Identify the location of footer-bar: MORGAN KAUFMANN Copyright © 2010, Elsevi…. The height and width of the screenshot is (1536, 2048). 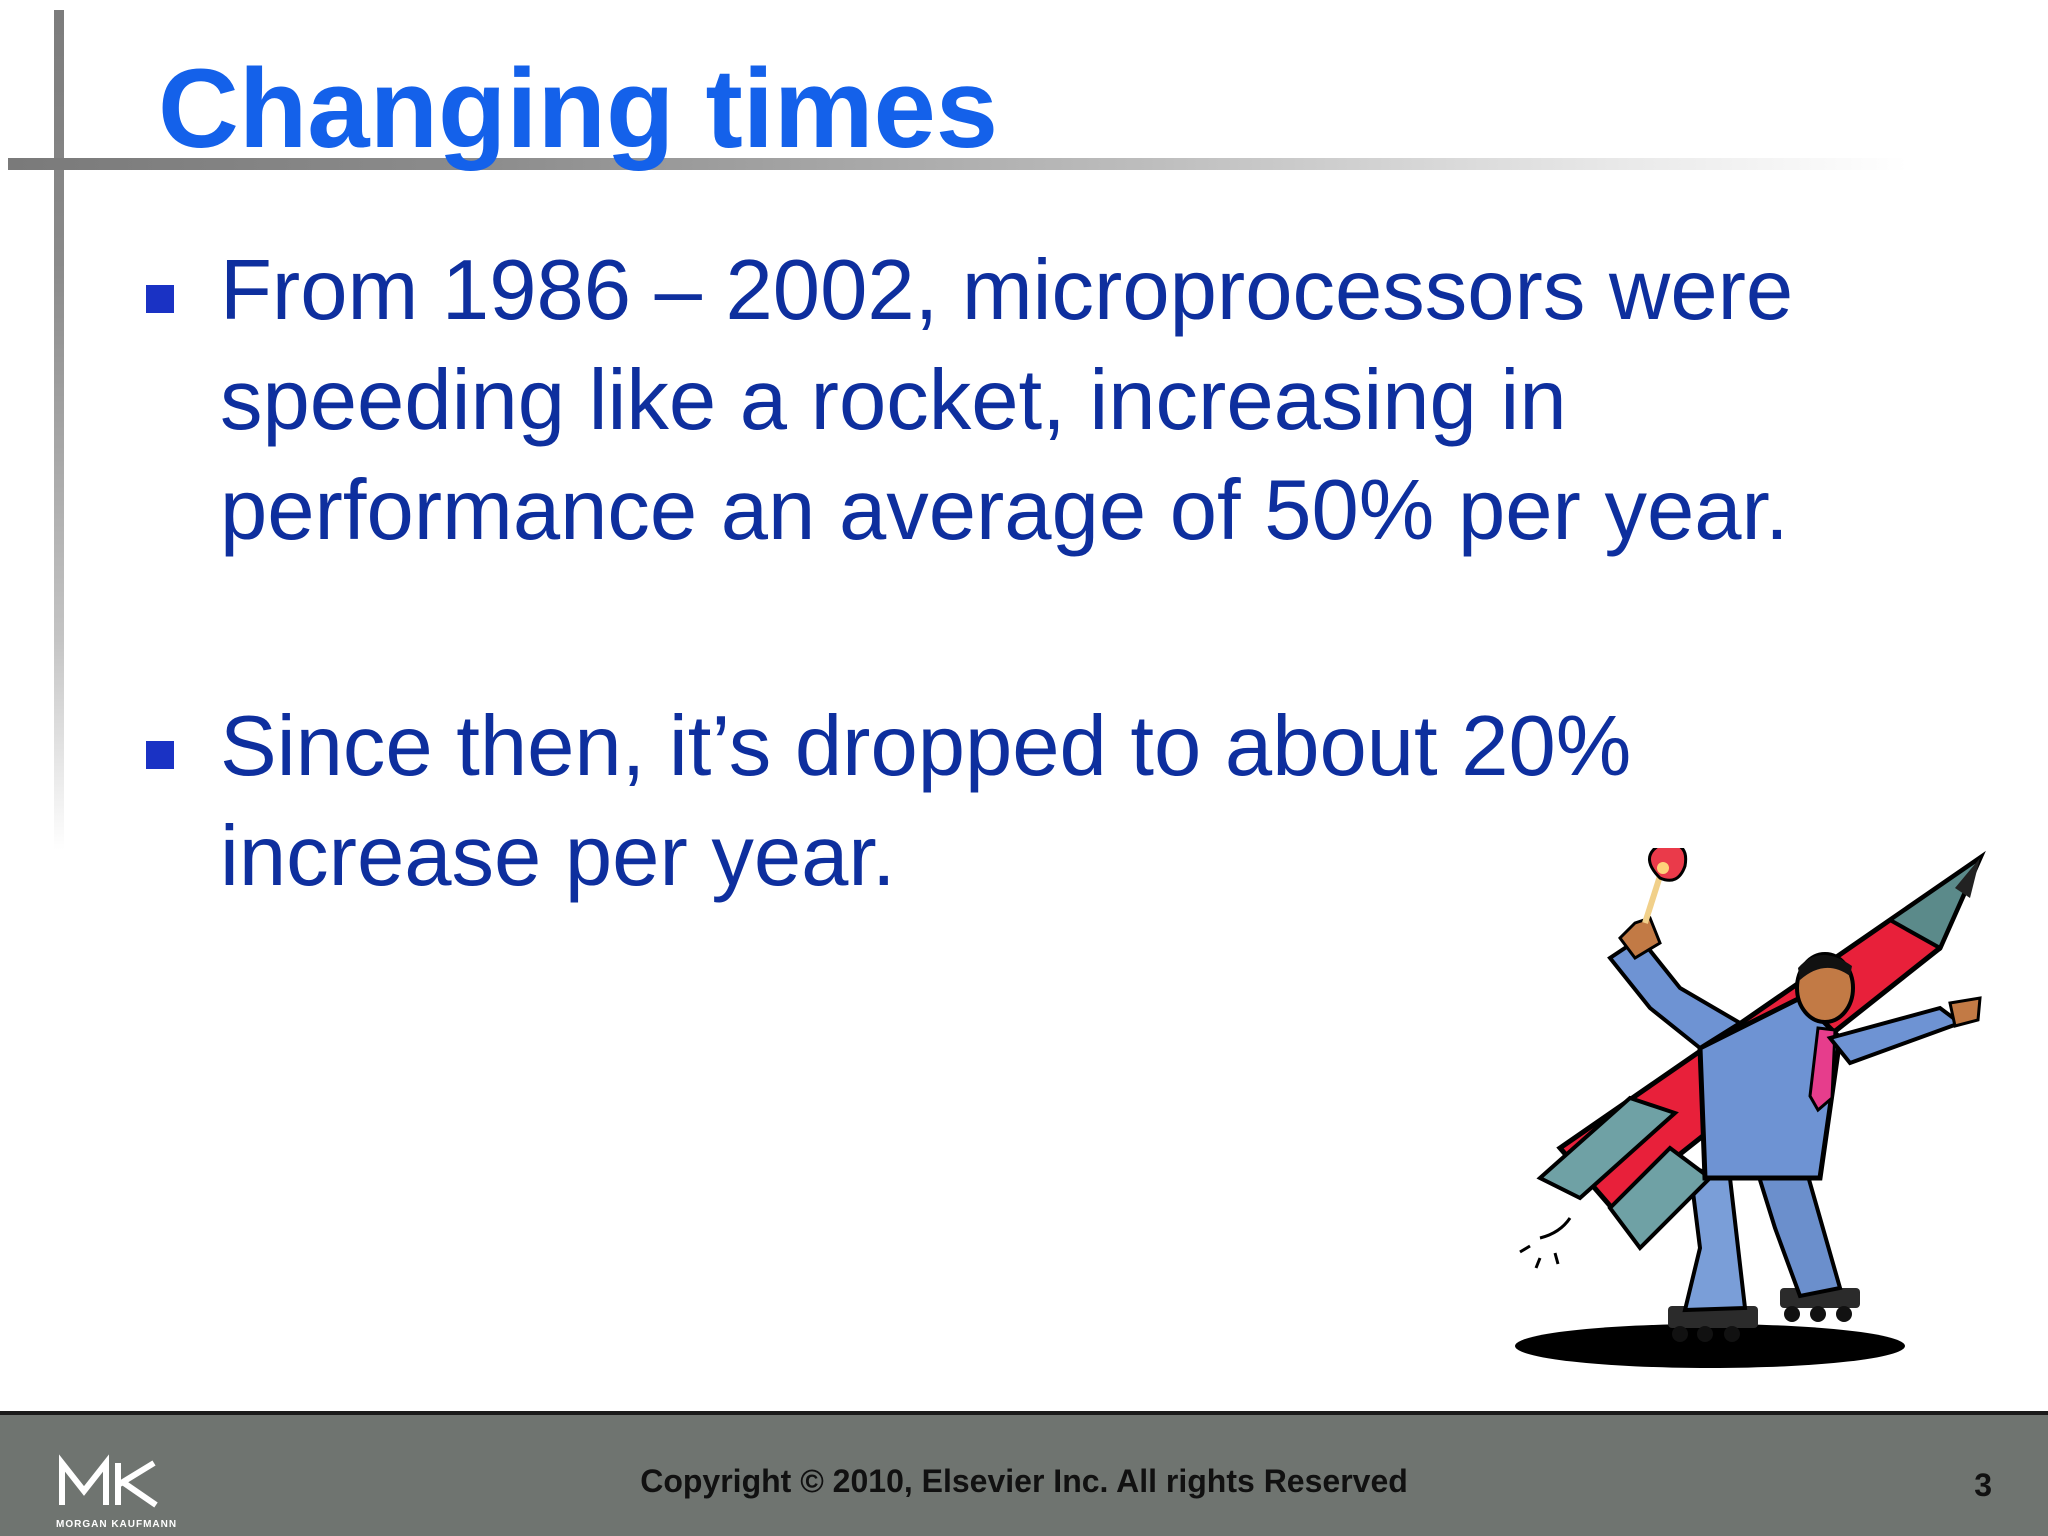
(1024, 1473).